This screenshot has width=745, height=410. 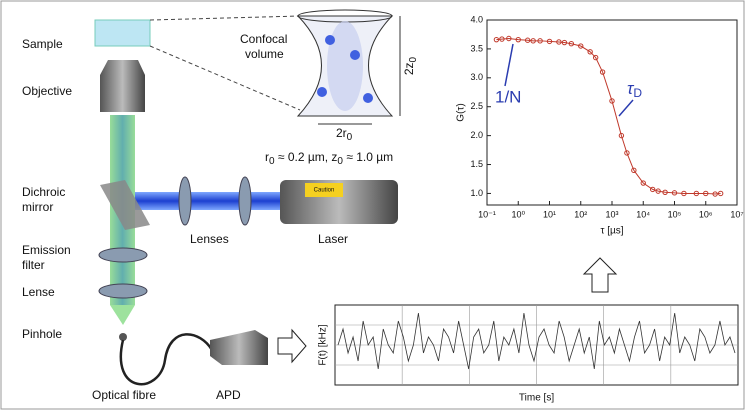 What do you see at coordinates (292, 346) in the screenshot?
I see `arrow-right` at bounding box center [292, 346].